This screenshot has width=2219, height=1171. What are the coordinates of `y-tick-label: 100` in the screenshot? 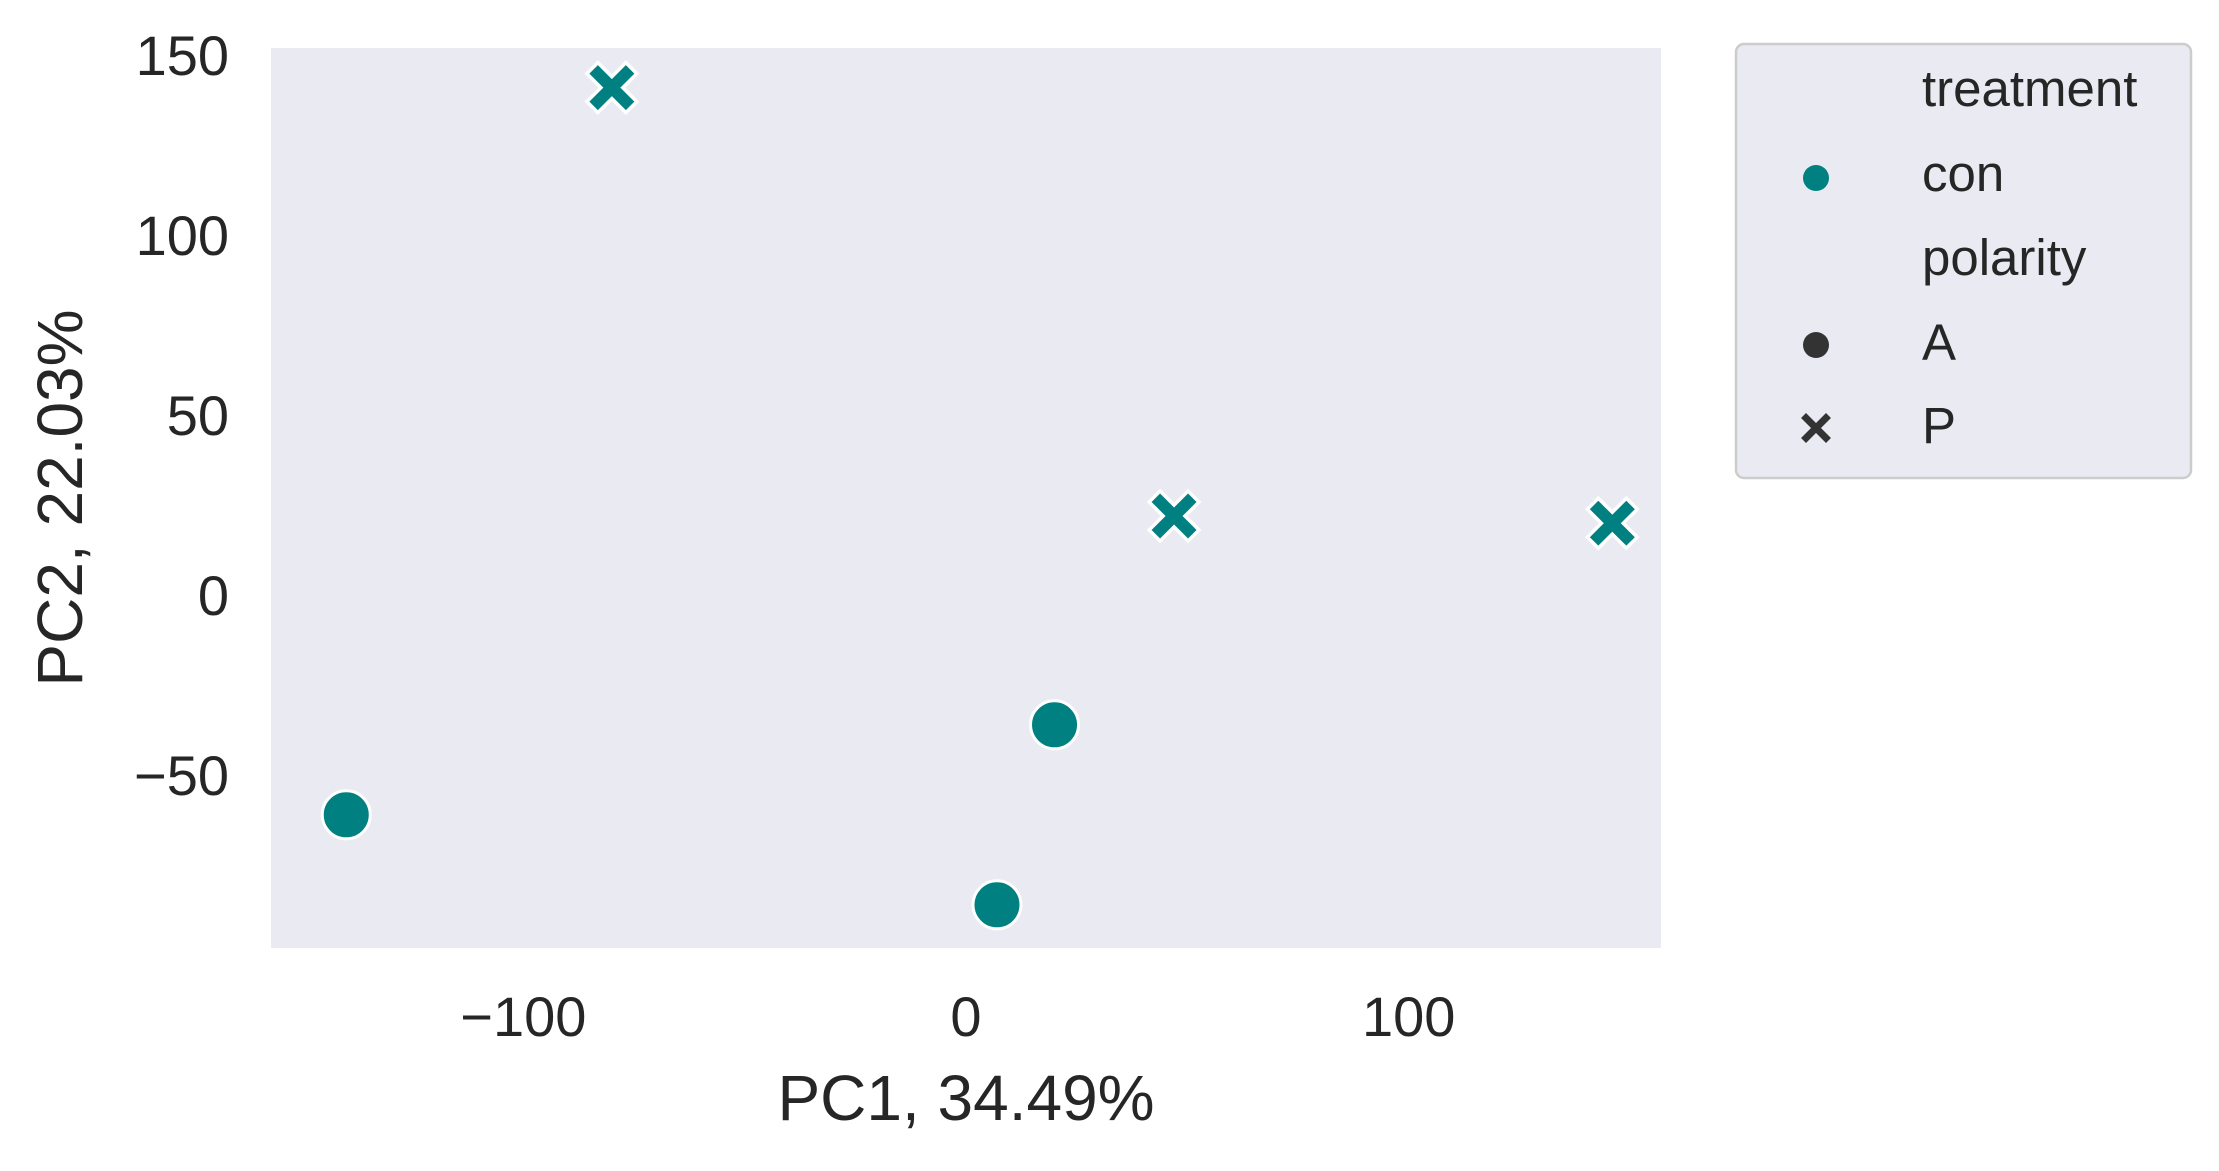 It's located at (182, 235).